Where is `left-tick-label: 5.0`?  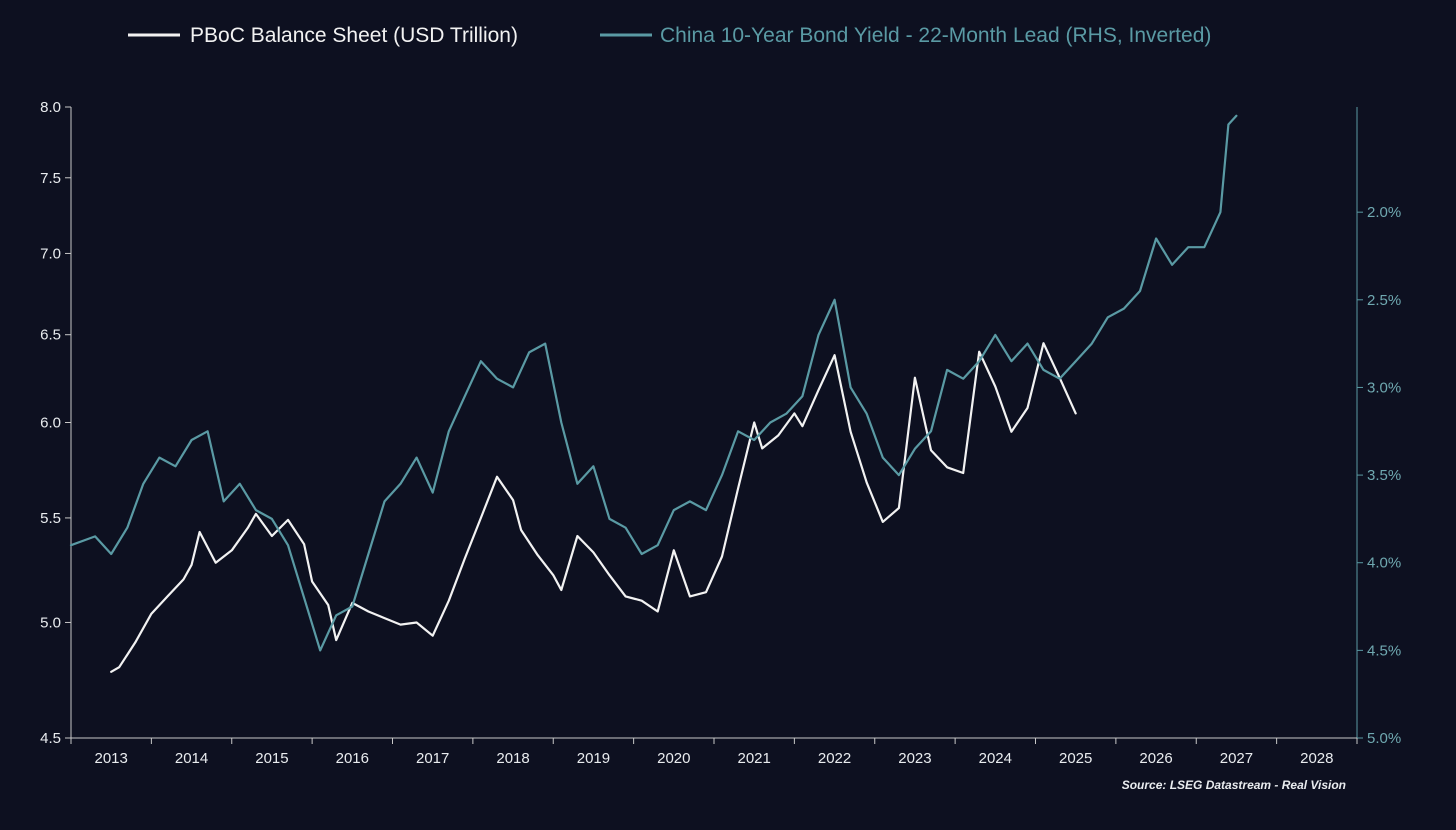
left-tick-label: 5.0 is located at coordinates (50, 622).